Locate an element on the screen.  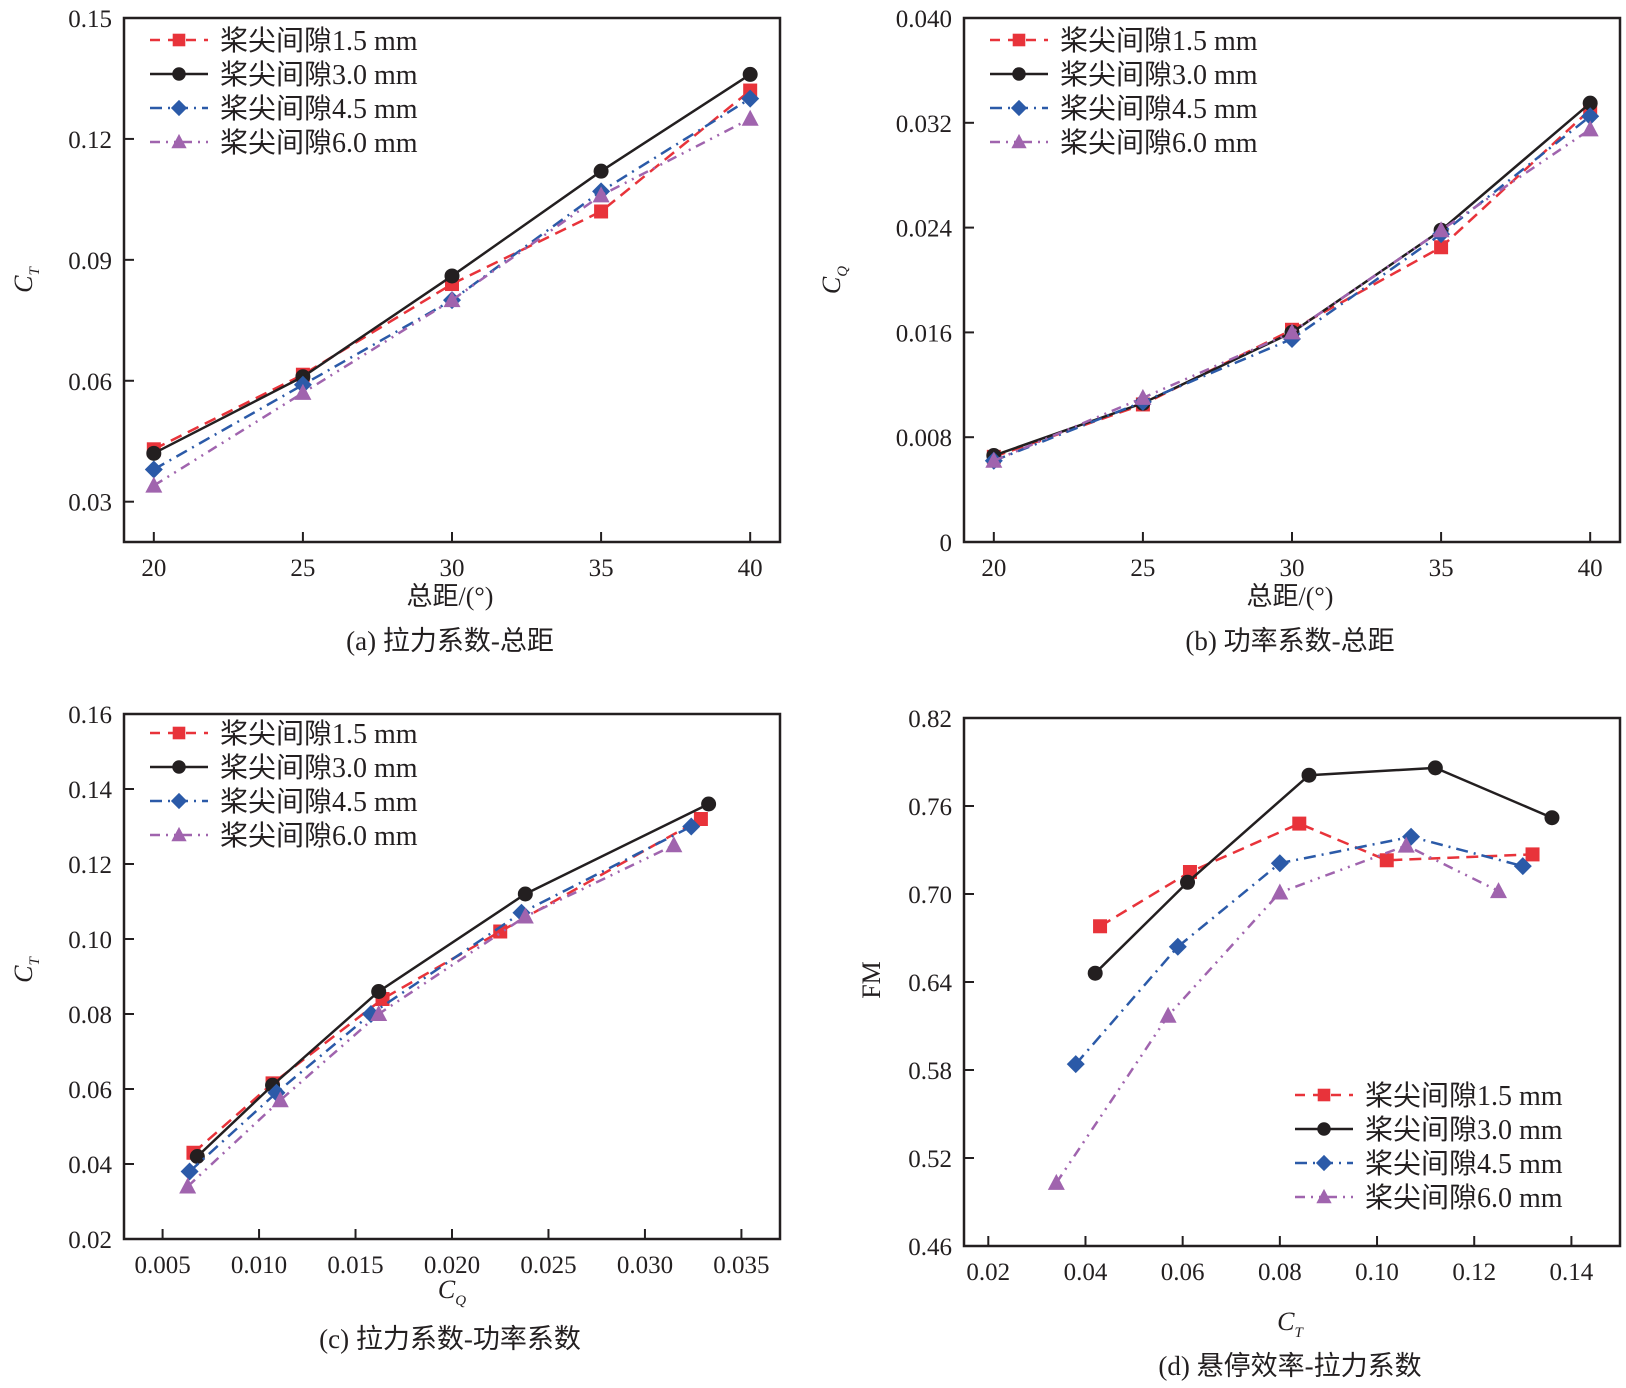
x-tick-label: 40 is located at coordinates (750, 568).